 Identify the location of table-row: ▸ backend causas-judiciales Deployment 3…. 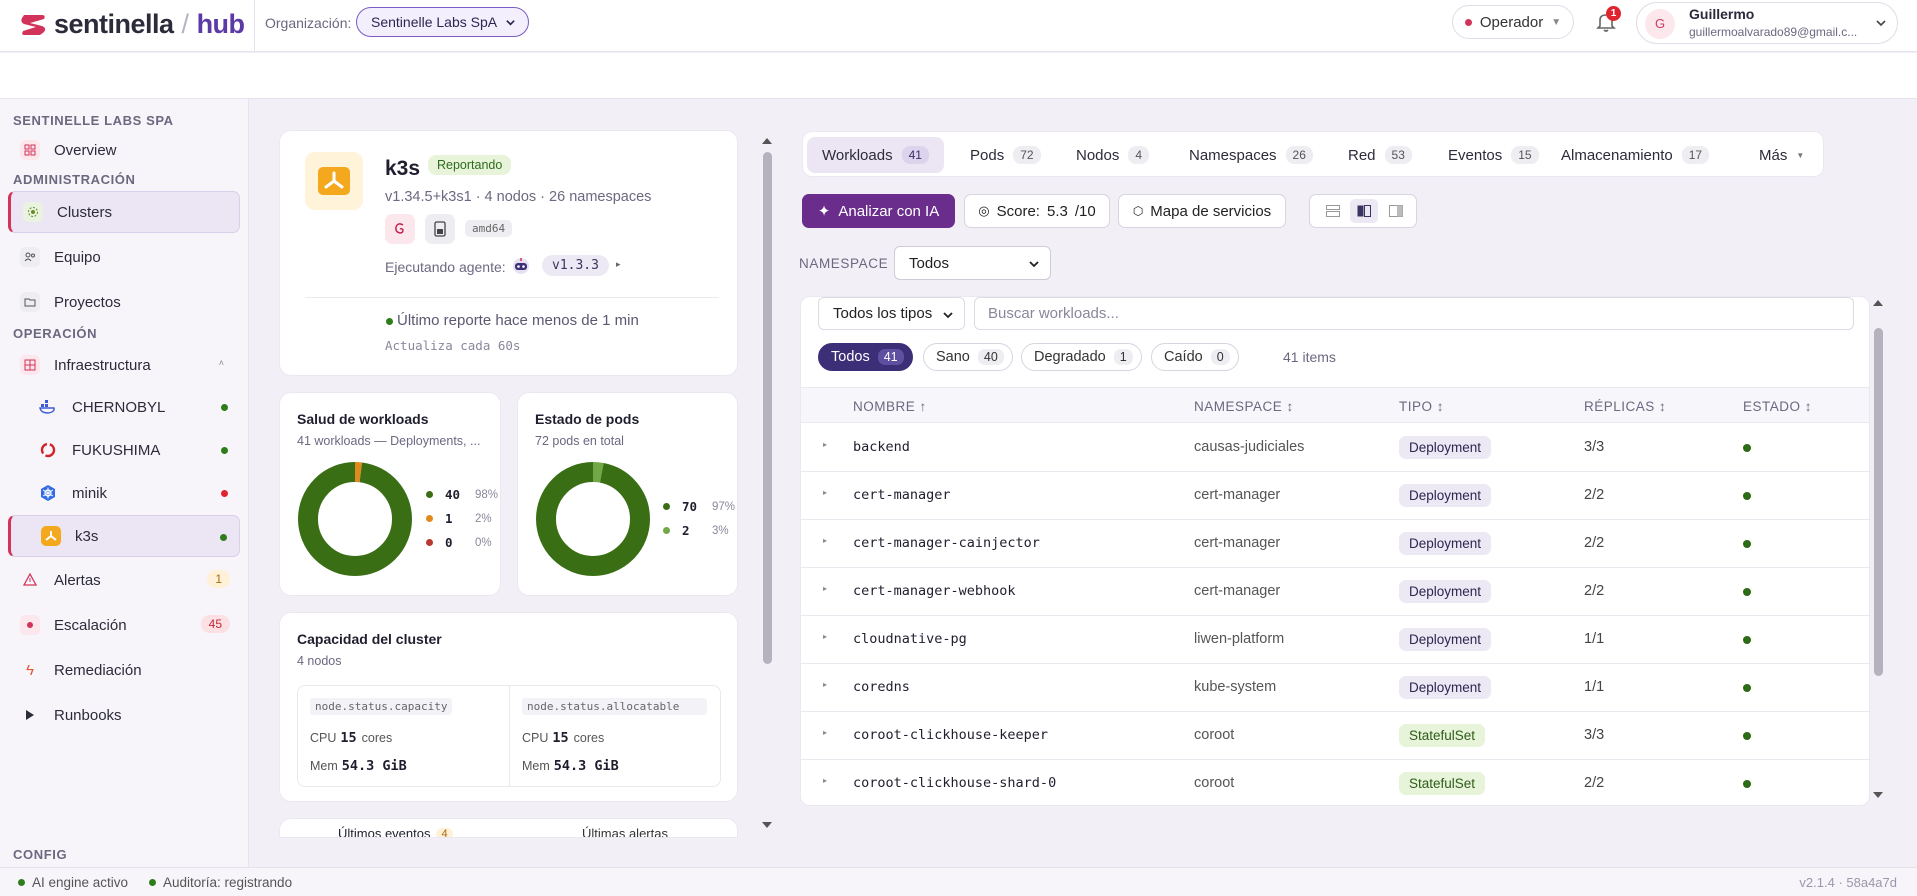
(1335, 448).